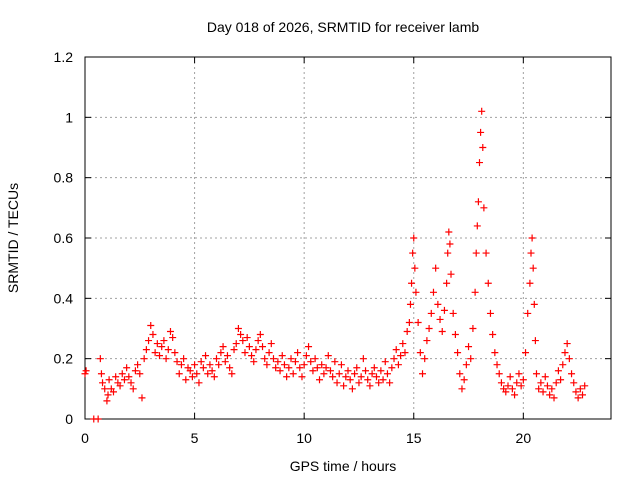  I want to click on x-tick-label: 20, so click(524, 438).